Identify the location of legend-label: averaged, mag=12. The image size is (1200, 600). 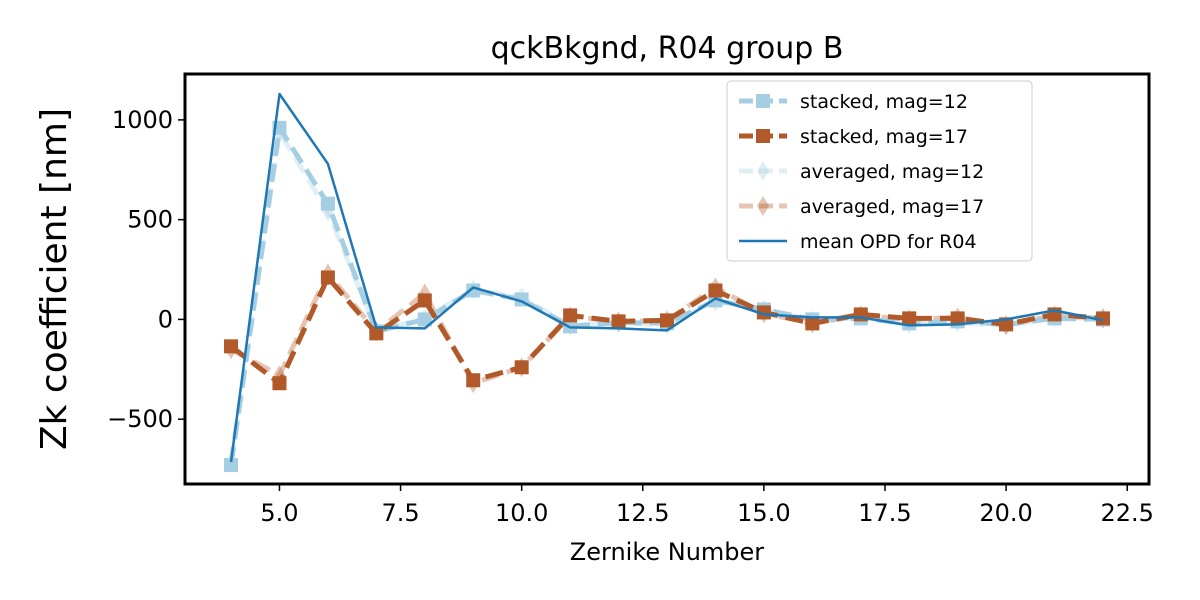
(892, 172).